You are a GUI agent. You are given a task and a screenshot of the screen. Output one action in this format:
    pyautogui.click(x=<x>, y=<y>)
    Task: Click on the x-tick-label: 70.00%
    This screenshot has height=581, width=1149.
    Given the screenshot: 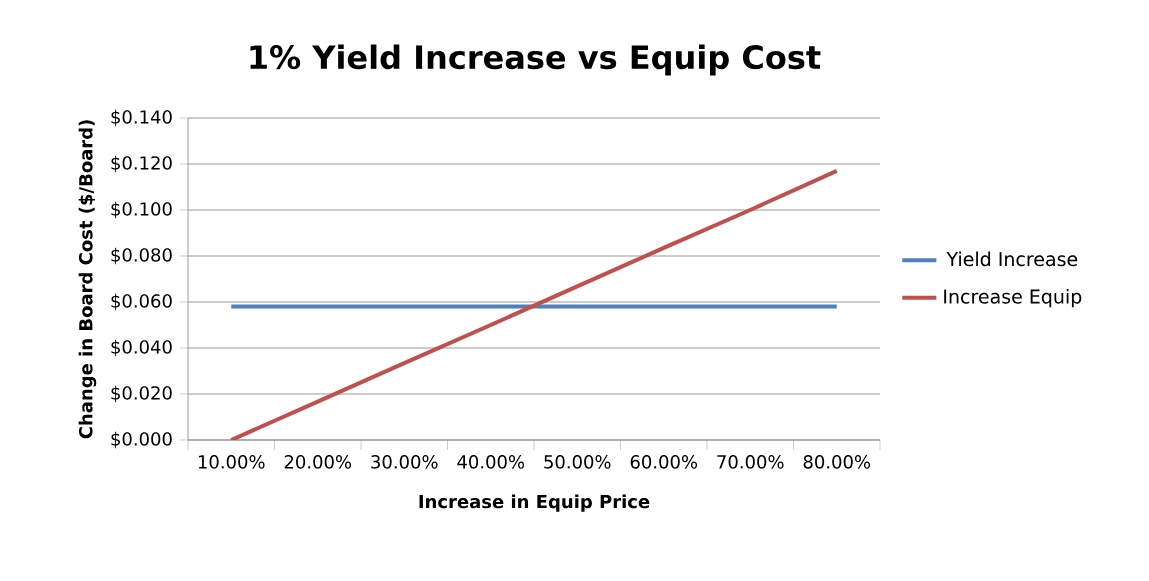 What is the action you would take?
    pyautogui.click(x=750, y=462)
    